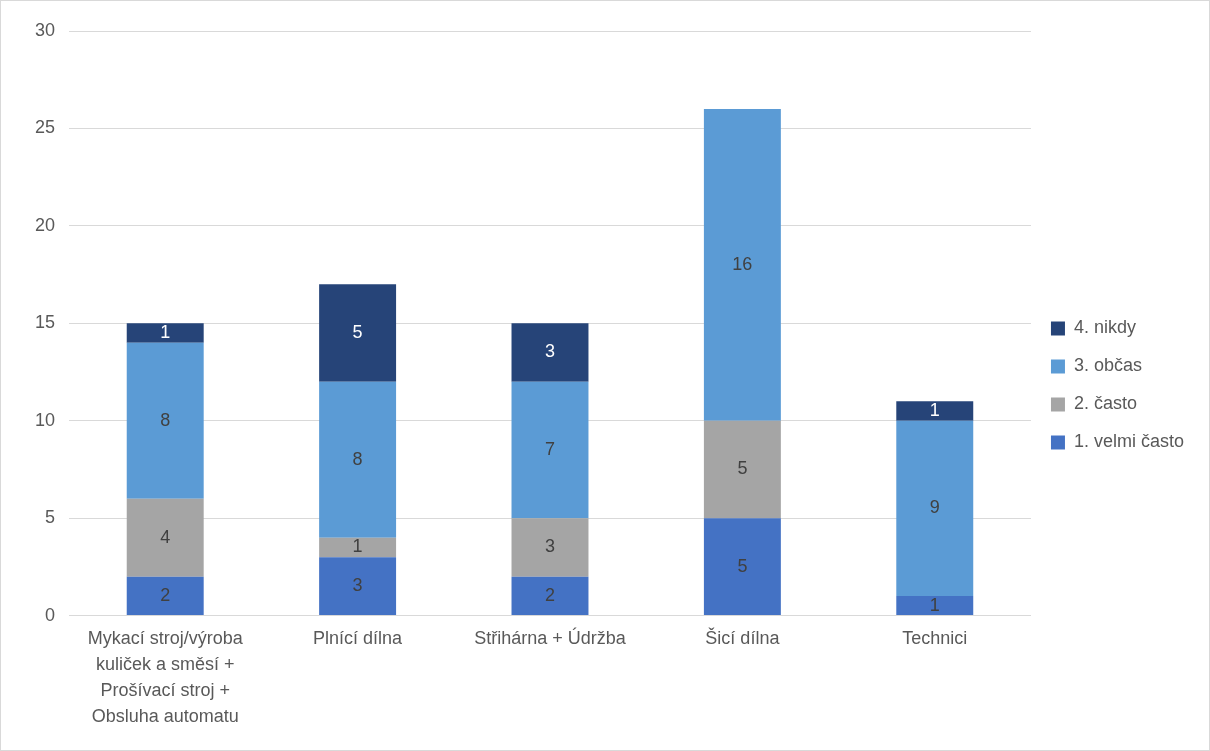 The image size is (1210, 751). I want to click on legend-label: 4. nikdy, so click(1105, 327).